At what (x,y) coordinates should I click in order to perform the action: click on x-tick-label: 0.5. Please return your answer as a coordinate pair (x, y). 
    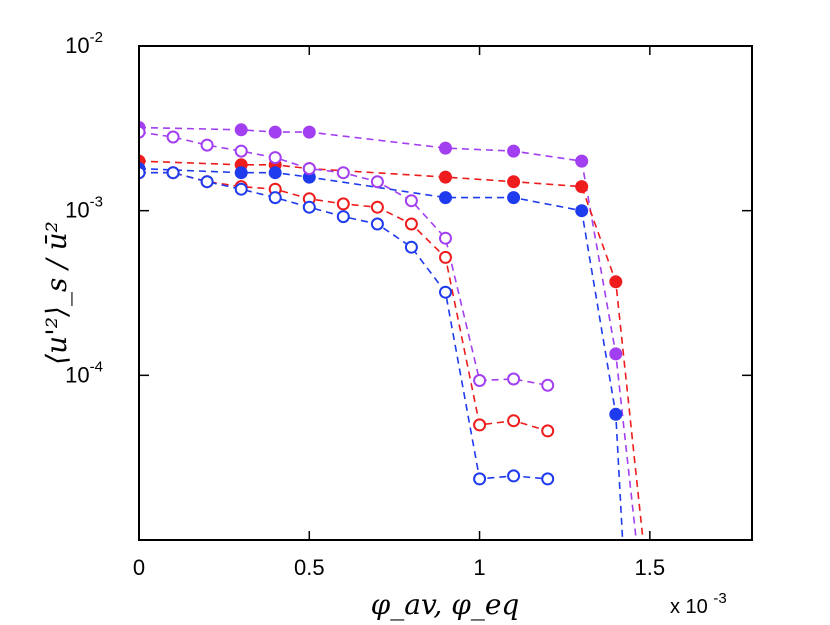
    Looking at the image, I should click on (309, 567).